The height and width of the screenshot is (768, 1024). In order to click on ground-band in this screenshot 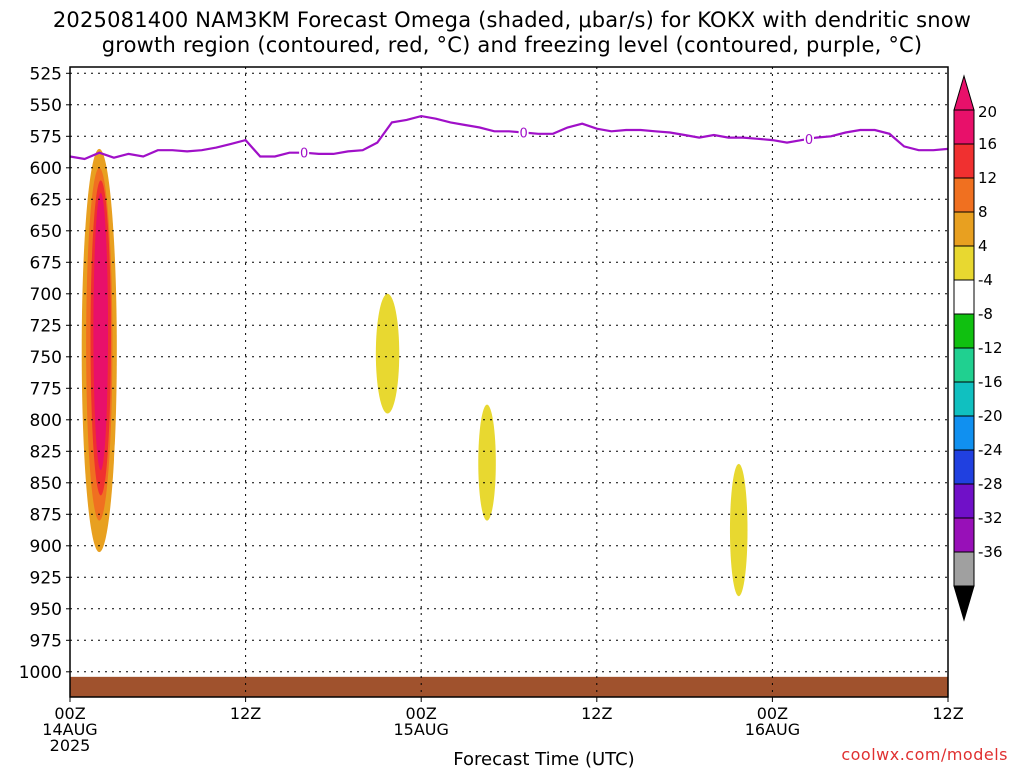, I will do `click(509, 686)`.